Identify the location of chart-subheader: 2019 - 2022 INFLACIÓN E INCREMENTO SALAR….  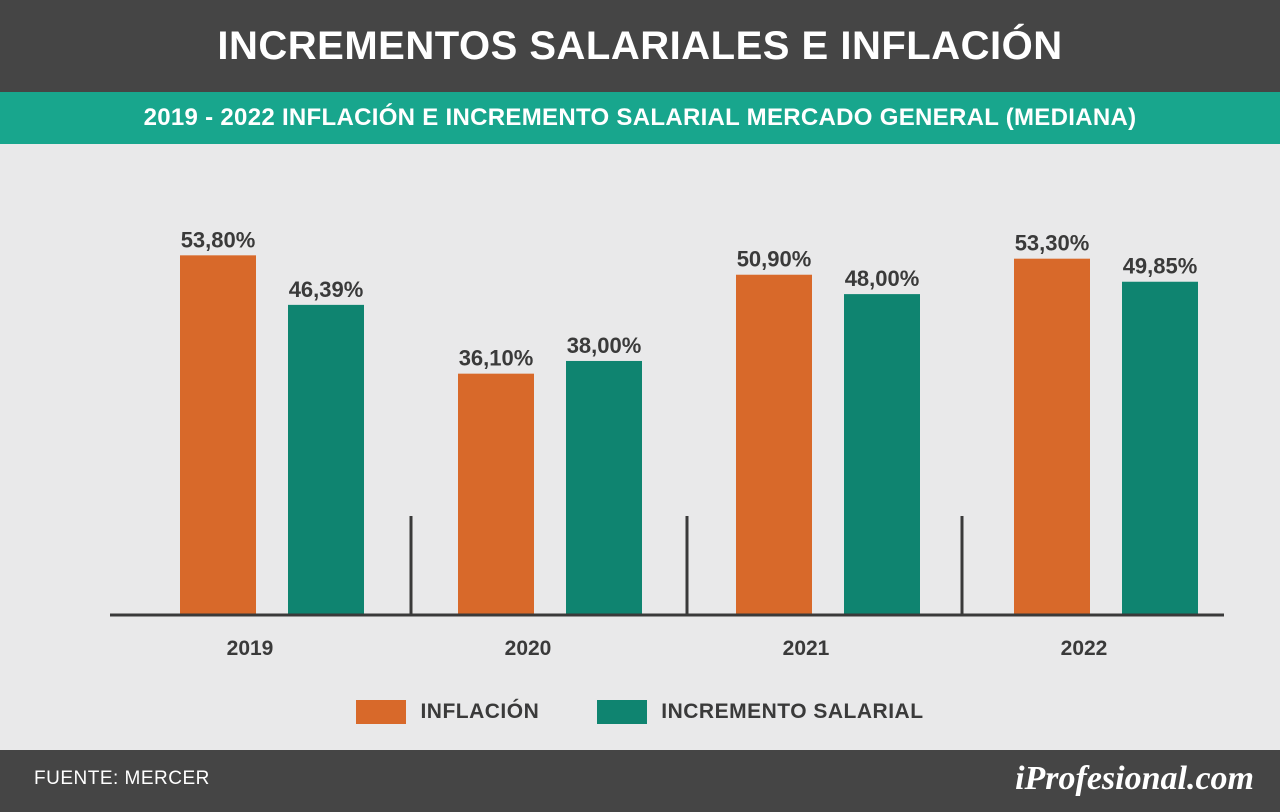
(640, 118).